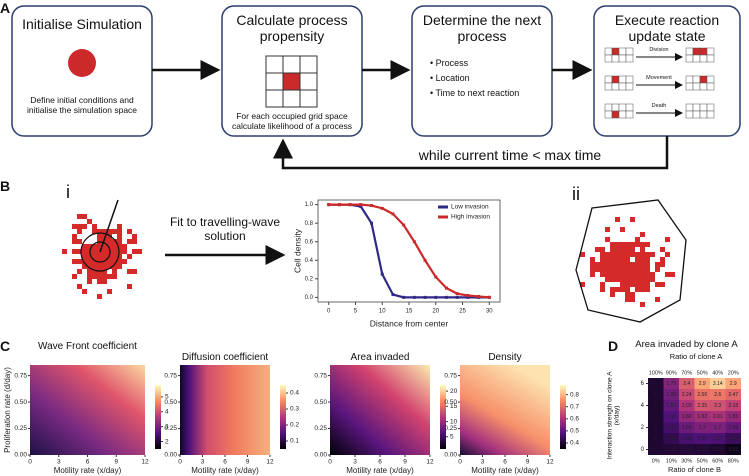 This screenshot has height=476, width=749. Describe the element at coordinates (613, 346) in the screenshot. I see `panel-label: D` at that location.